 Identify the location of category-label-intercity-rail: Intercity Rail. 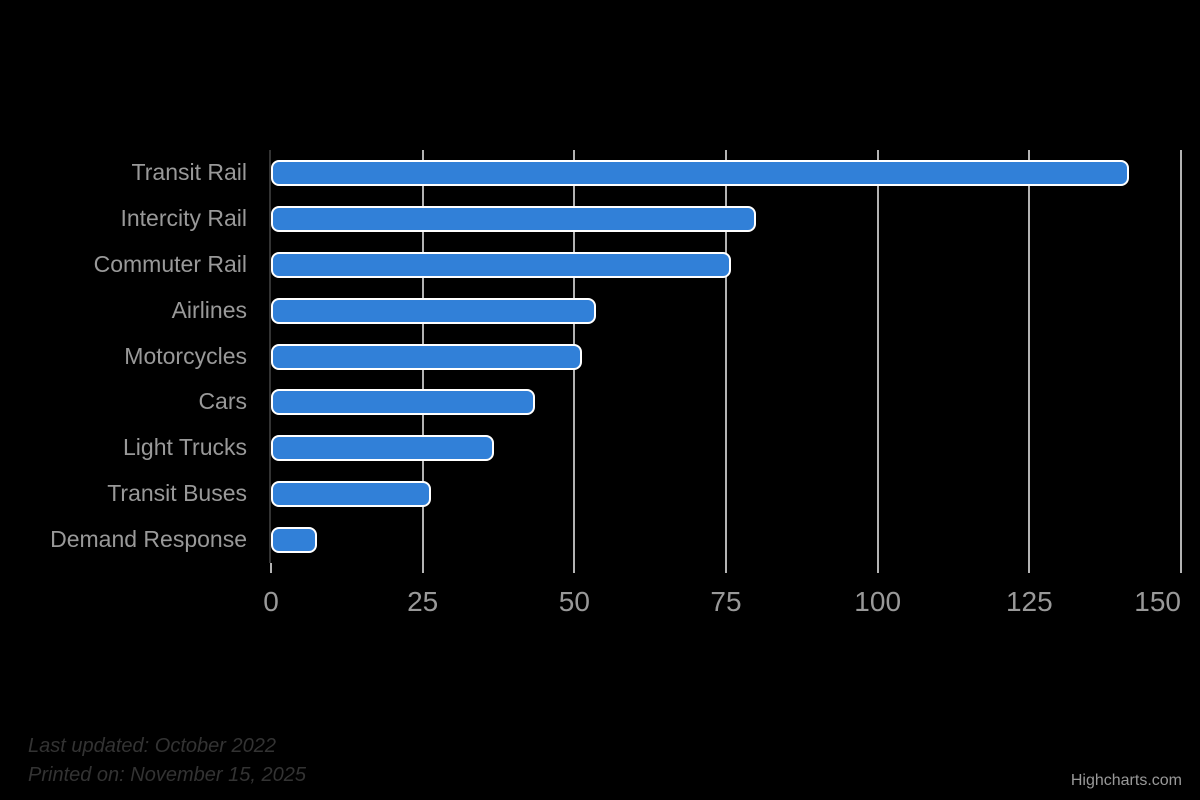
(183, 217).